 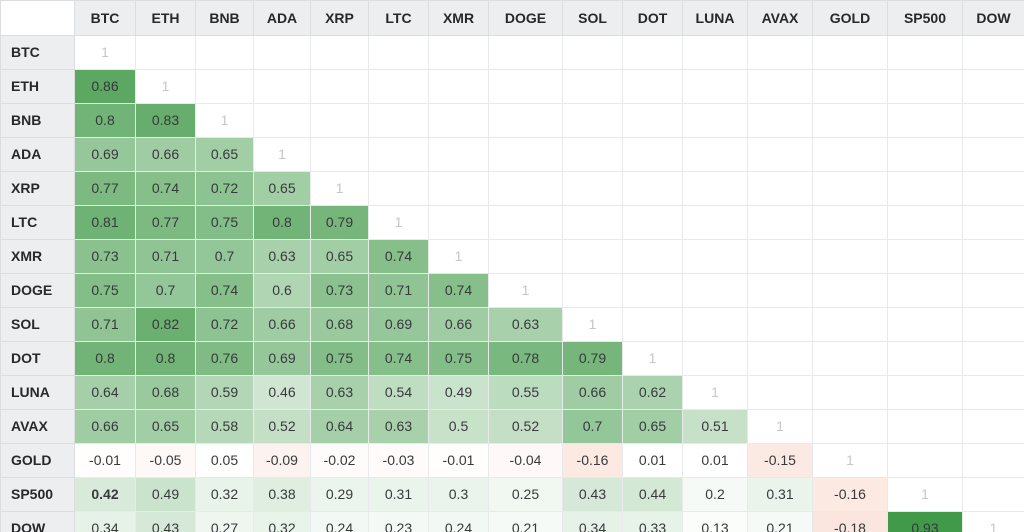 I want to click on correlation-cell: 0.29, so click(x=339, y=494).